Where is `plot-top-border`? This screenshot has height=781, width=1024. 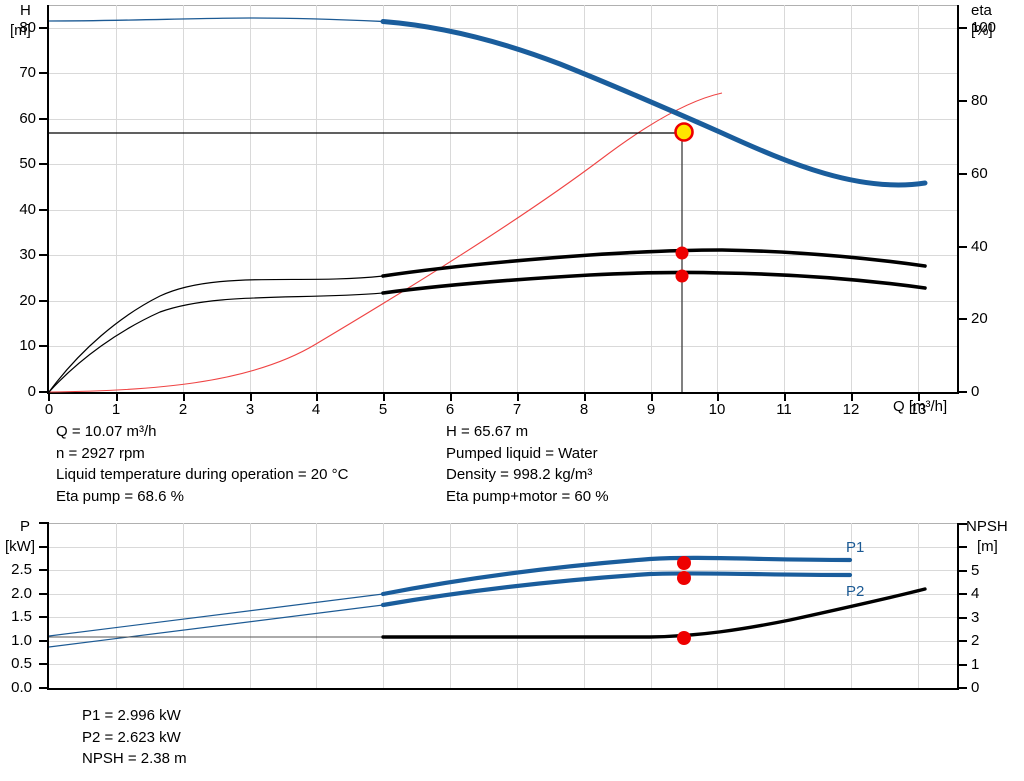 plot-top-border is located at coordinates (503, 5).